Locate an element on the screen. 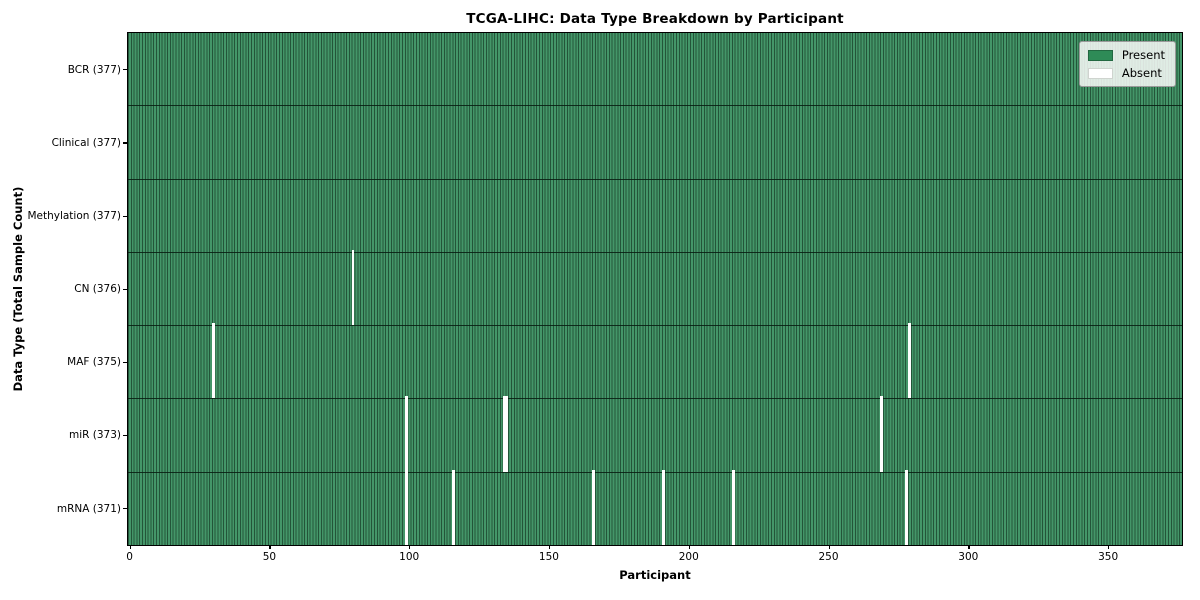 This screenshot has width=1200, height=600. ytick-label-mir: miR (373) is located at coordinates (94, 435).